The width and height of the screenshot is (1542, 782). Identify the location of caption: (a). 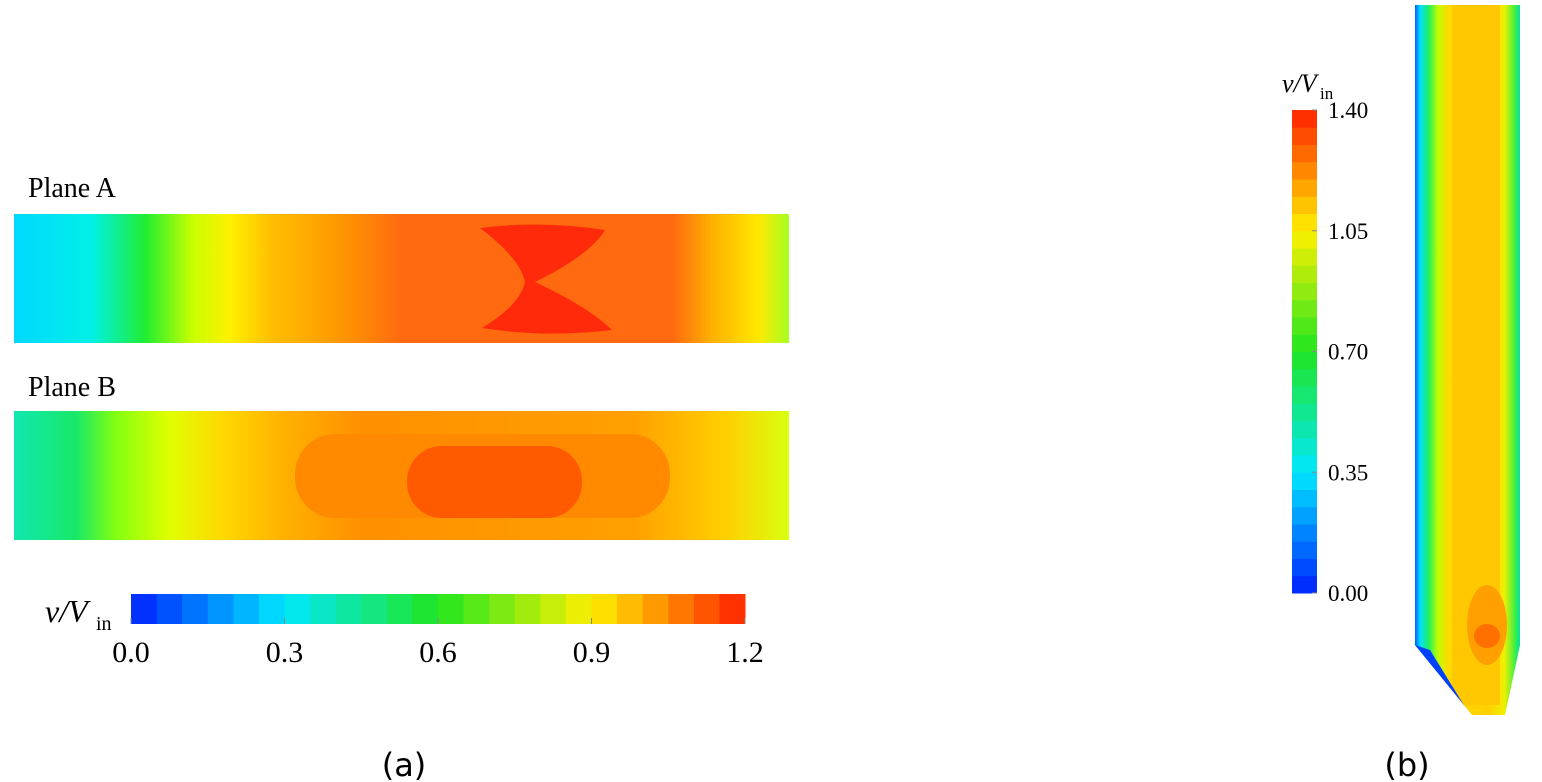
(404, 764).